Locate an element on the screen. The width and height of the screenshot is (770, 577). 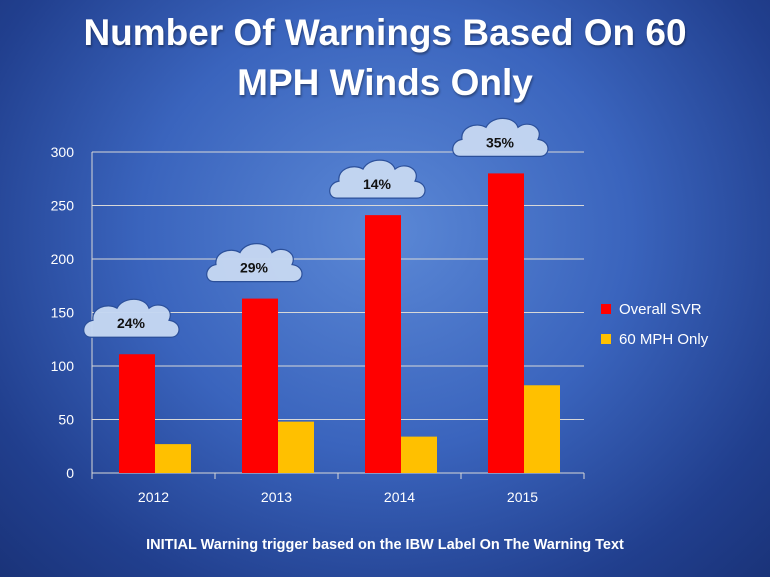
title-line-1: Number Of Warnings Based On 60 is located at coordinates (385, 32).